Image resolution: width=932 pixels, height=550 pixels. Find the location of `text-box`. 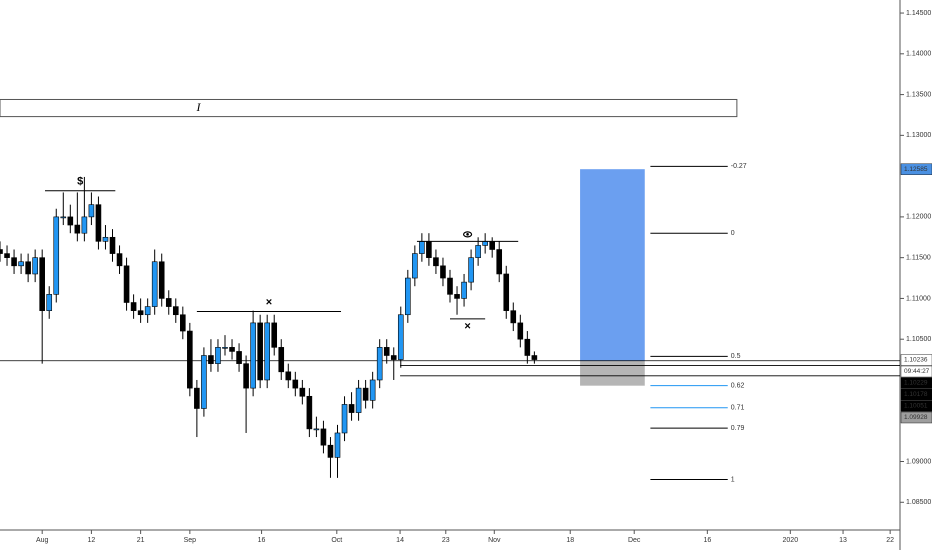

text-box is located at coordinates (369, 108).